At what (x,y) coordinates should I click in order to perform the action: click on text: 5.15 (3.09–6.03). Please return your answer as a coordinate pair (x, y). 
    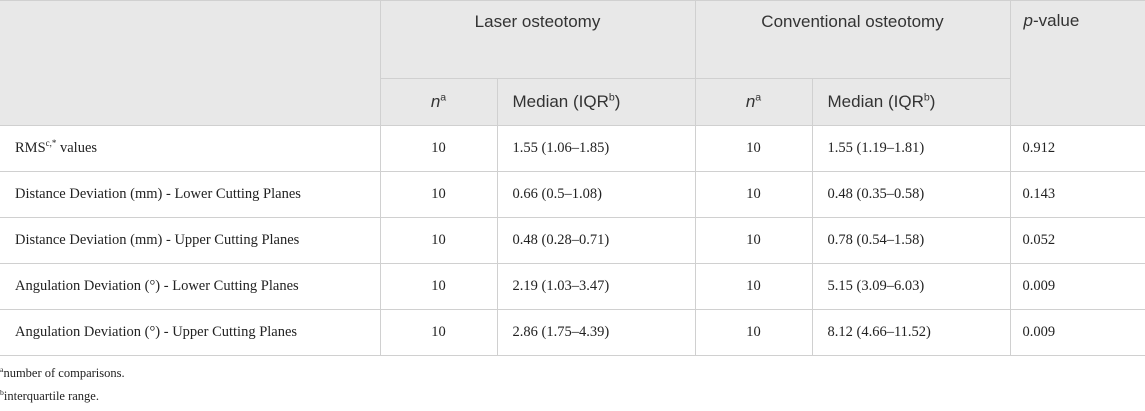
    Looking at the image, I should click on (876, 286).